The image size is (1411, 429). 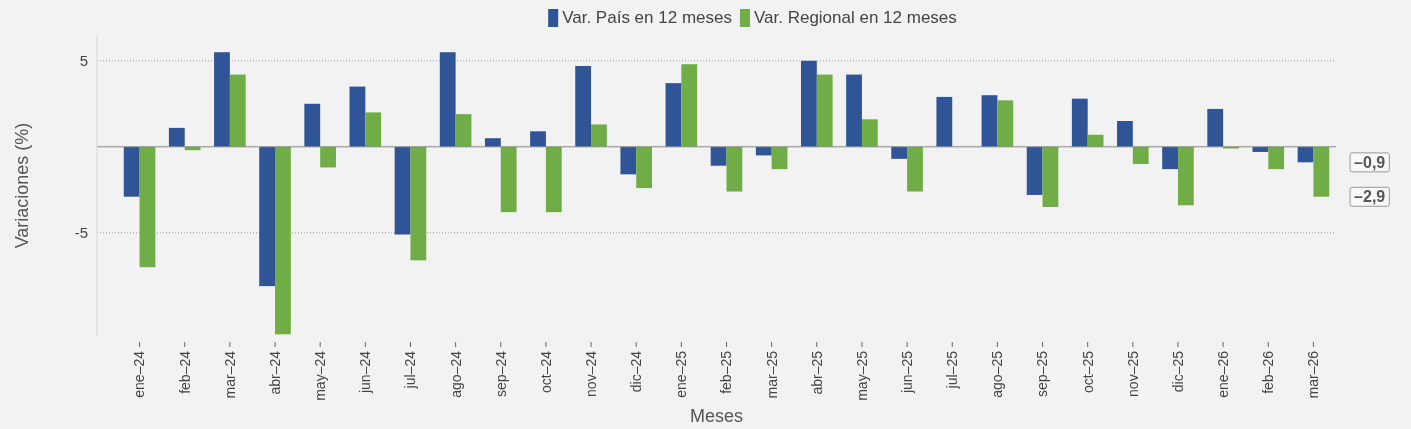 What do you see at coordinates (1042, 373) in the screenshot?
I see `x-tick-label: sep–25` at bounding box center [1042, 373].